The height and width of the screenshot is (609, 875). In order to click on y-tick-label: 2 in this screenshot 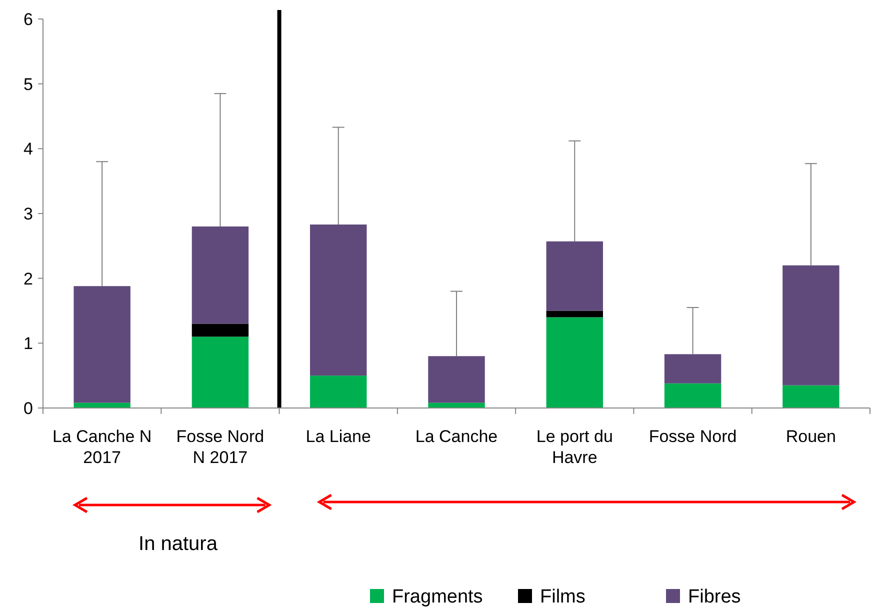, I will do `click(28, 278)`.